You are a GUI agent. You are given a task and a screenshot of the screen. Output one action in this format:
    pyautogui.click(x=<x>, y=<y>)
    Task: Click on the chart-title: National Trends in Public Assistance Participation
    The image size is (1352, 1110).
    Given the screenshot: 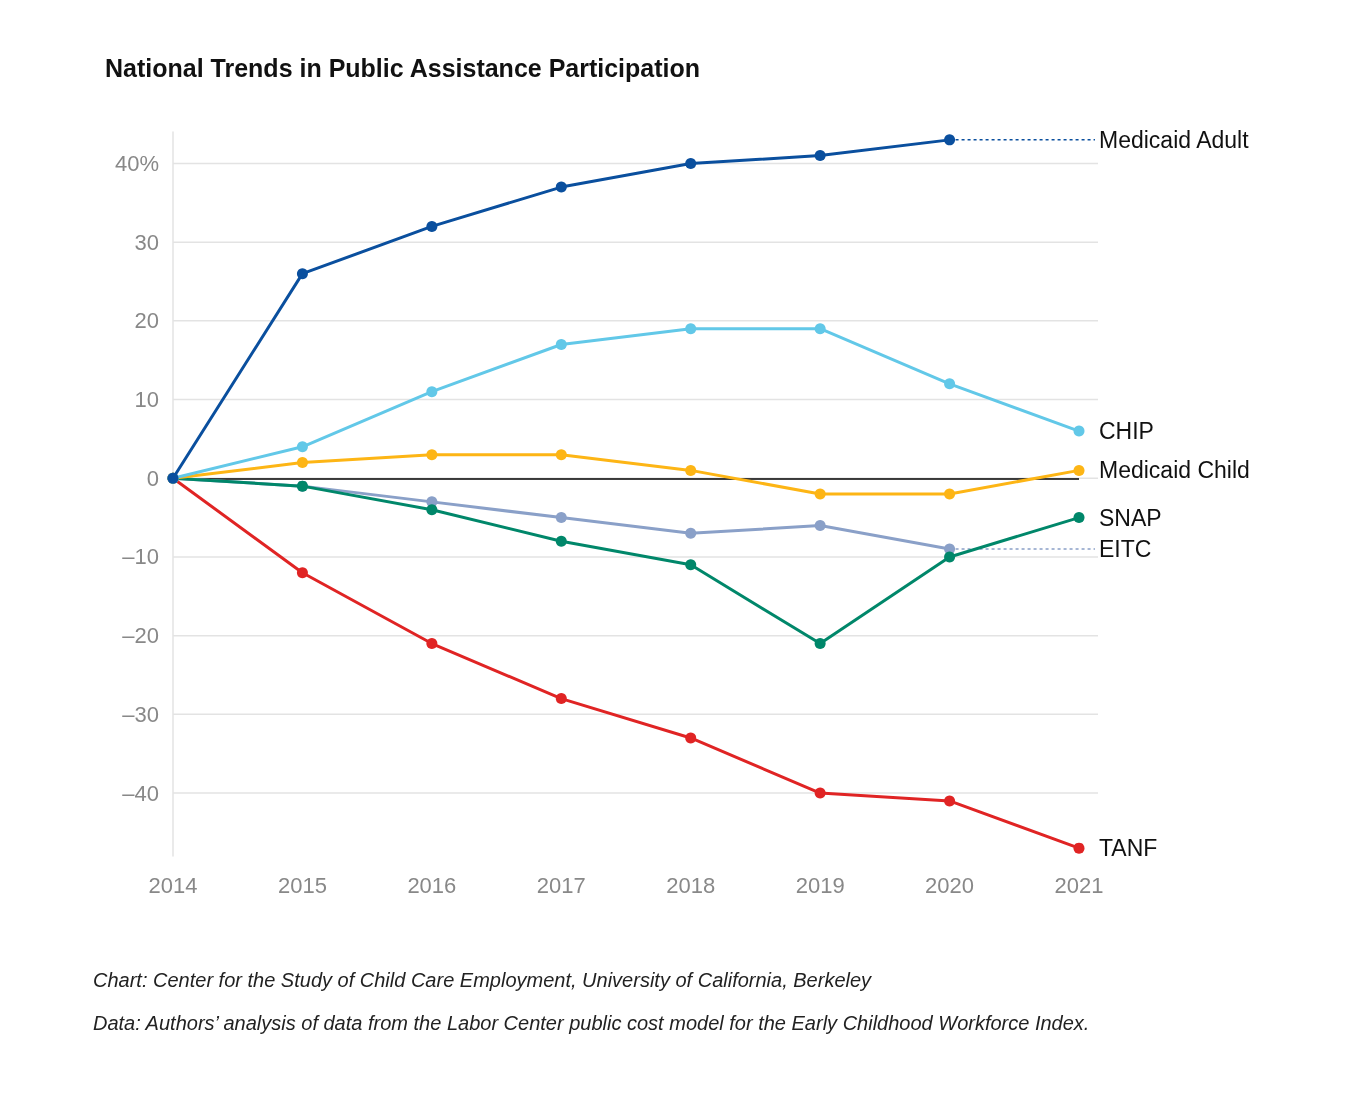 What is the action you would take?
    pyautogui.click(x=403, y=67)
    